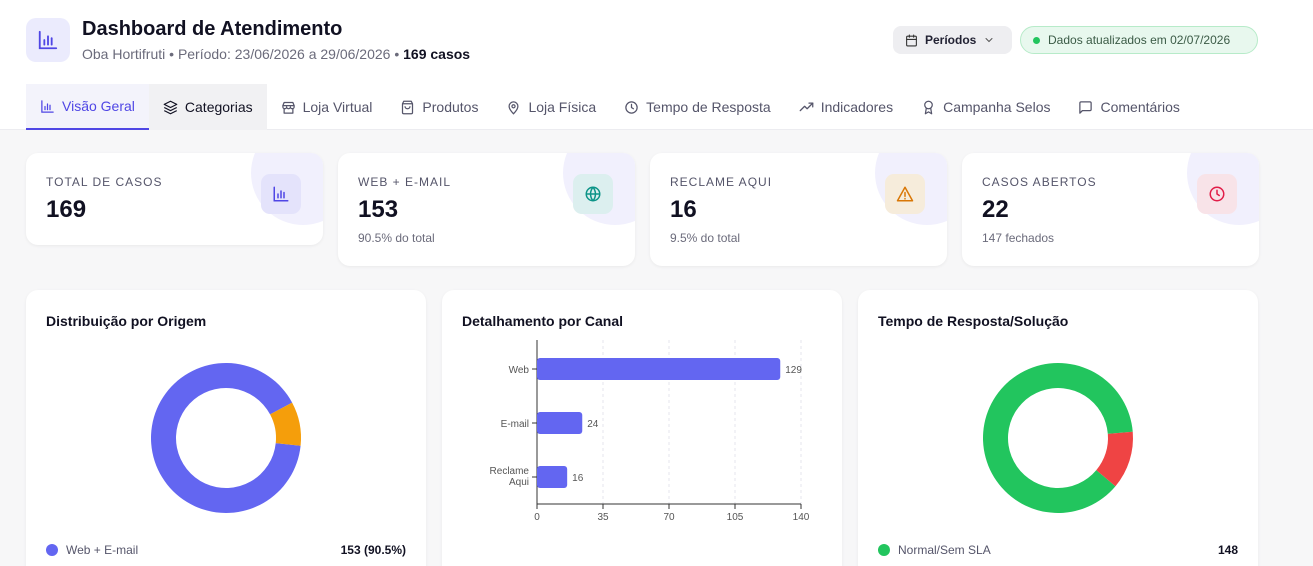  What do you see at coordinates (396, 238) in the screenshot?
I see `kpi-subtext: 90.5% do total` at bounding box center [396, 238].